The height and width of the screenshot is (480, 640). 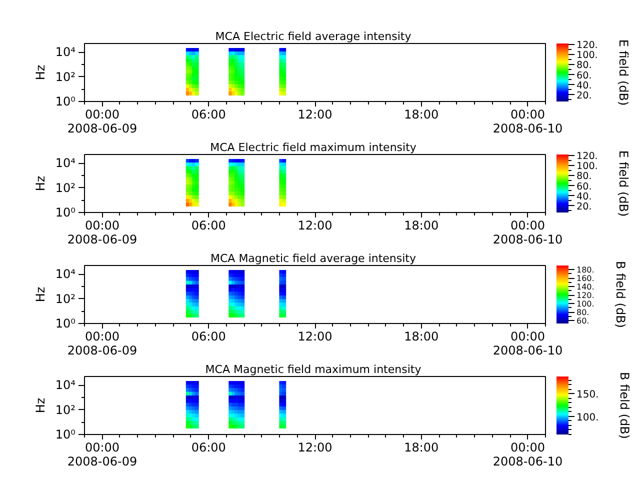 What do you see at coordinates (313, 36) in the screenshot?
I see `chart-title: MCA Electric field average intensity` at bounding box center [313, 36].